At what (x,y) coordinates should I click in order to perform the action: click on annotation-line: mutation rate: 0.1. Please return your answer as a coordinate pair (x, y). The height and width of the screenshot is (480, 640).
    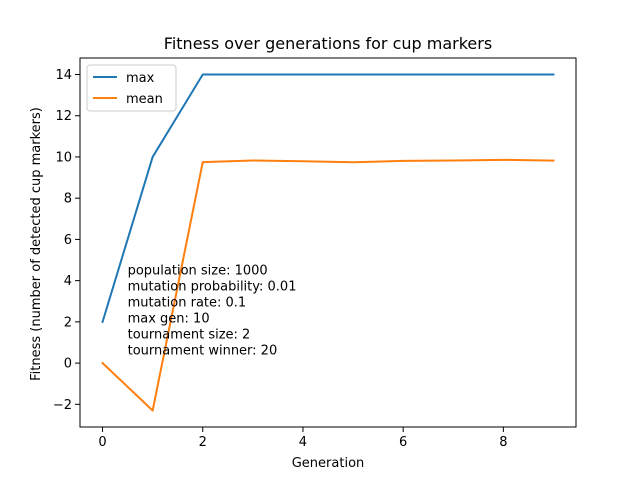
    Looking at the image, I should click on (187, 302).